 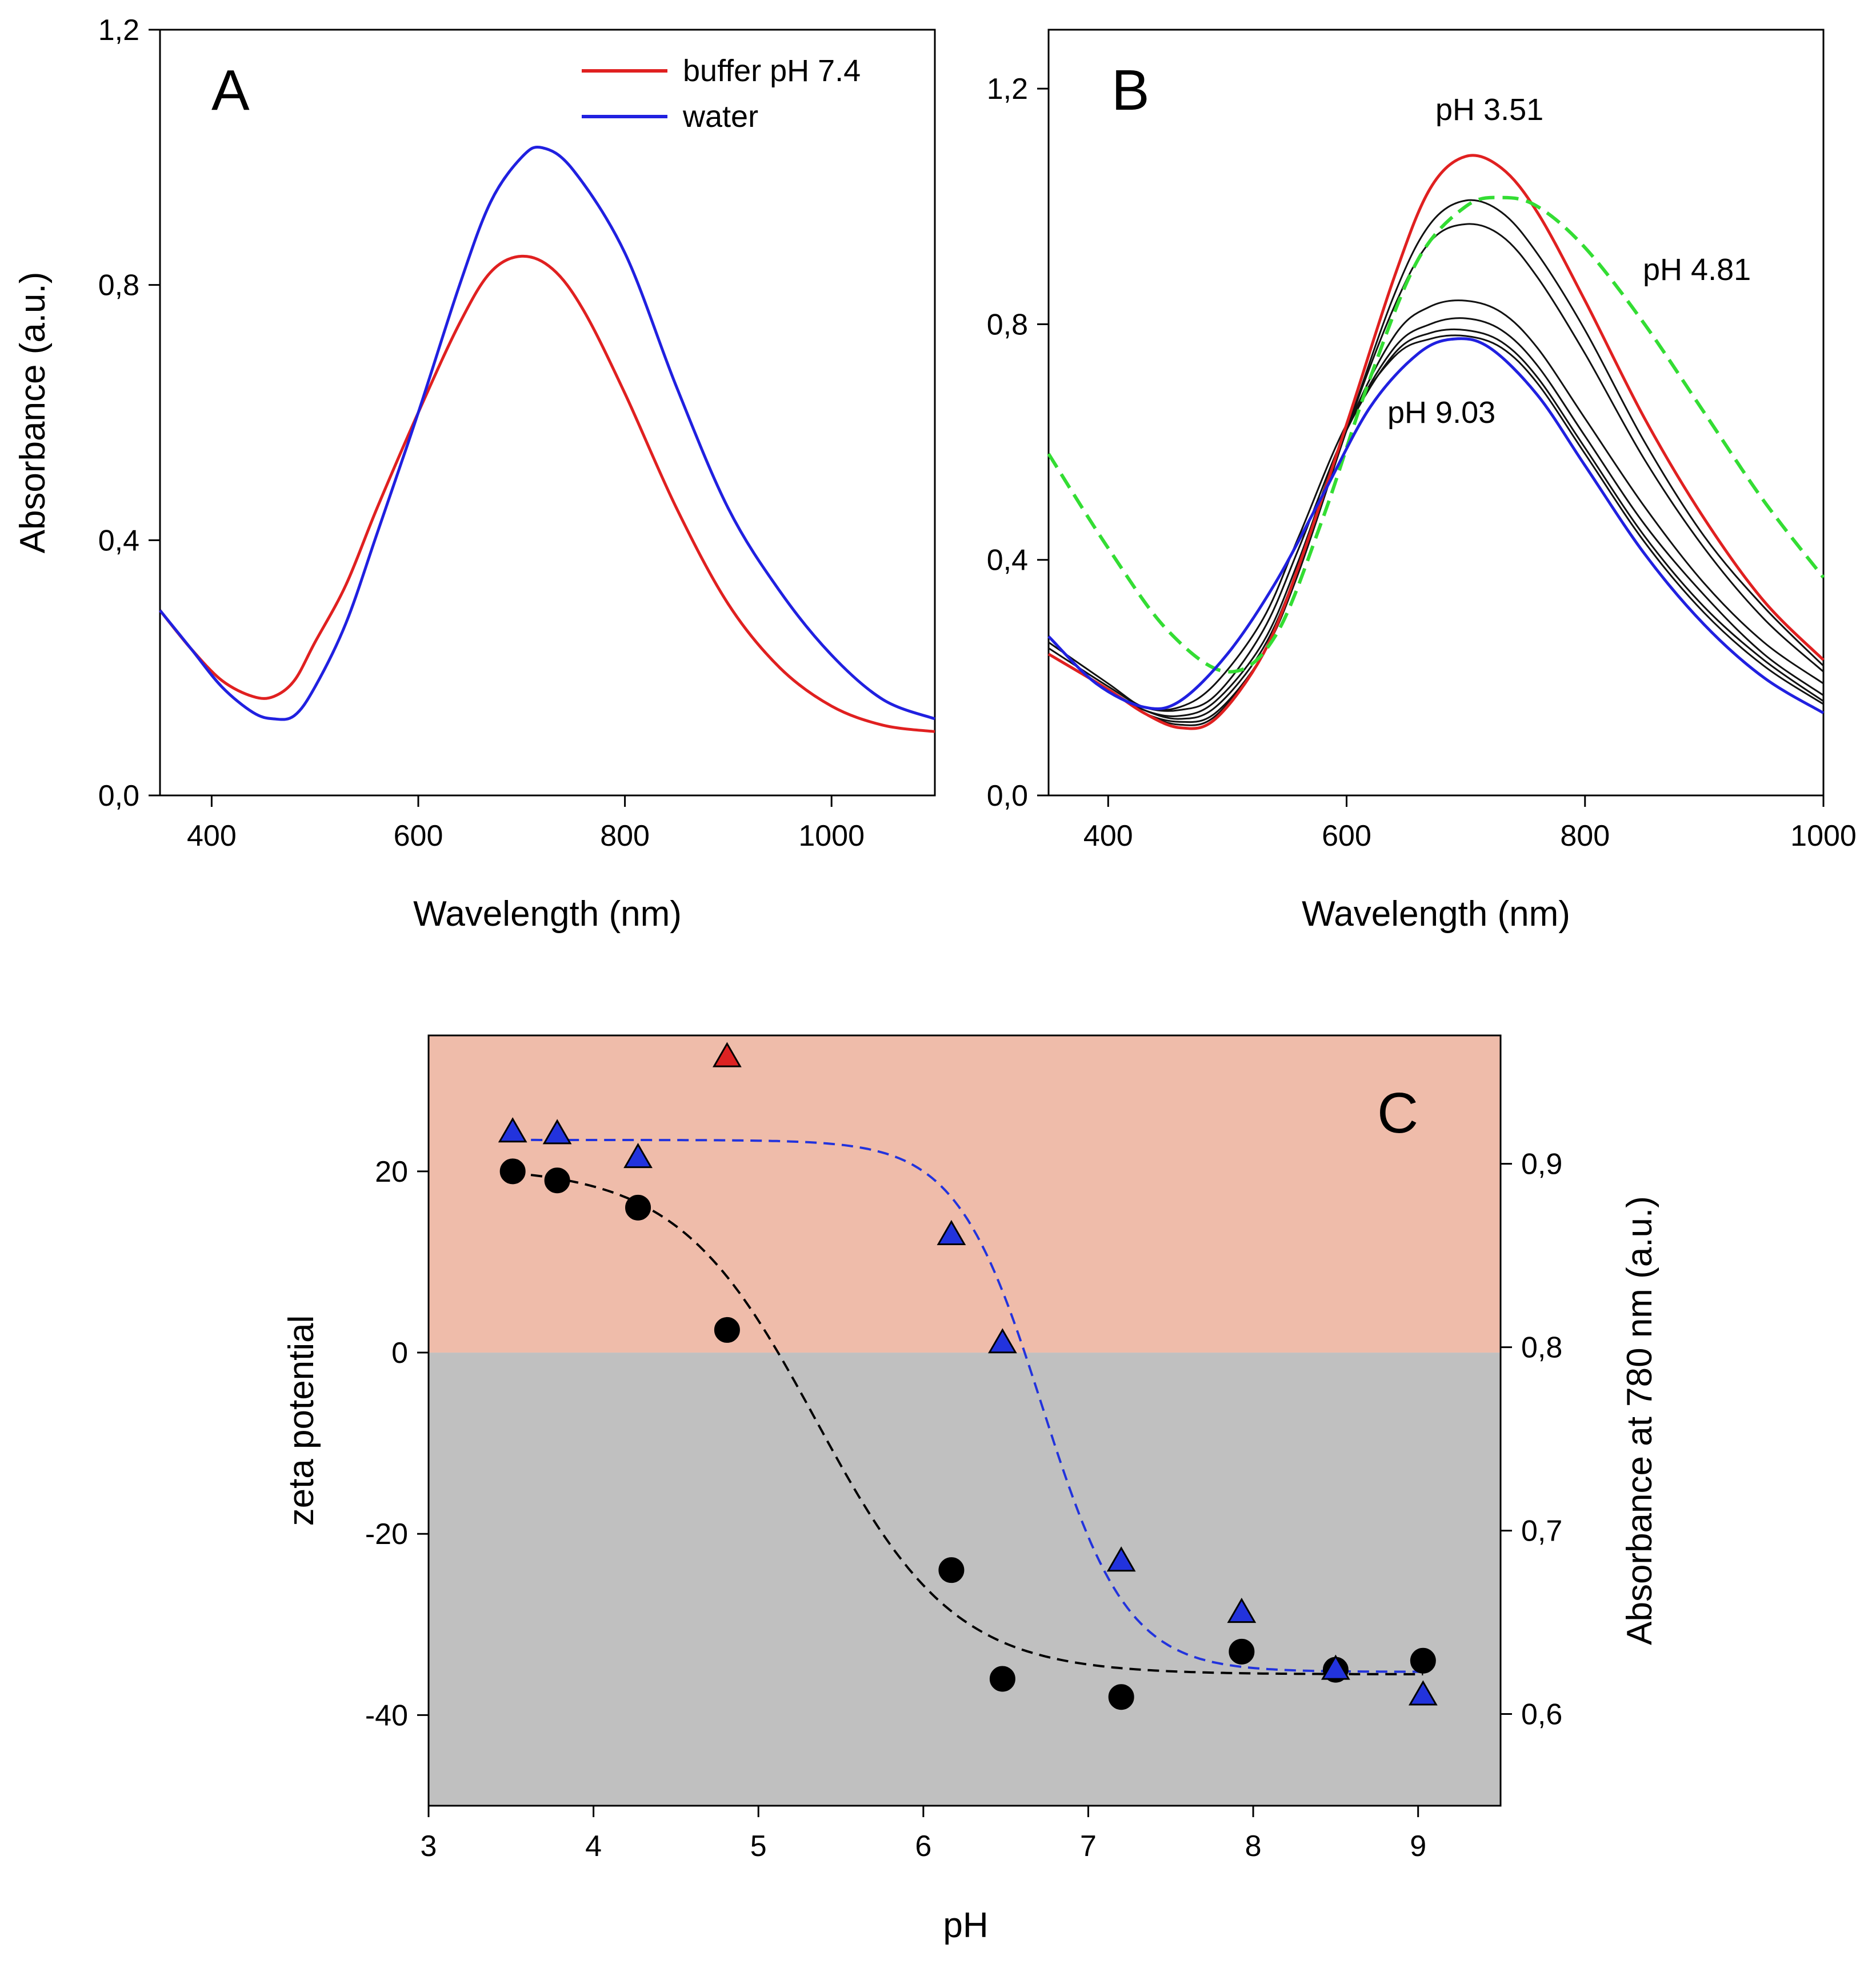 I want to click on panel-c-y2-tick-label: 0,6, so click(x=1541, y=1714).